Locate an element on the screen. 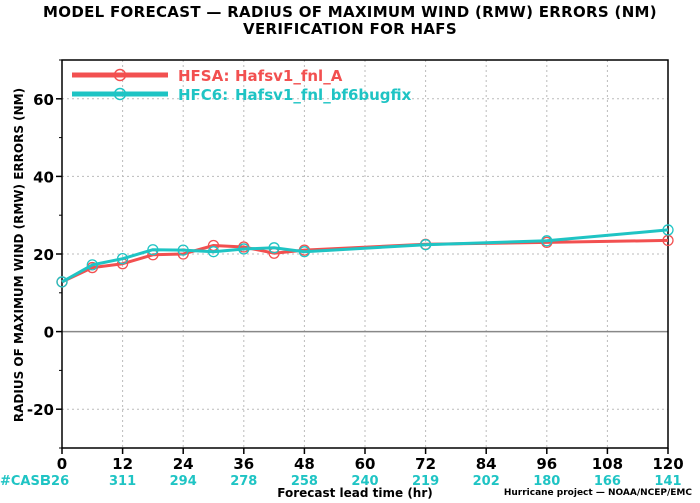 The image size is (700, 503). case-count: 166 is located at coordinates (607, 481).